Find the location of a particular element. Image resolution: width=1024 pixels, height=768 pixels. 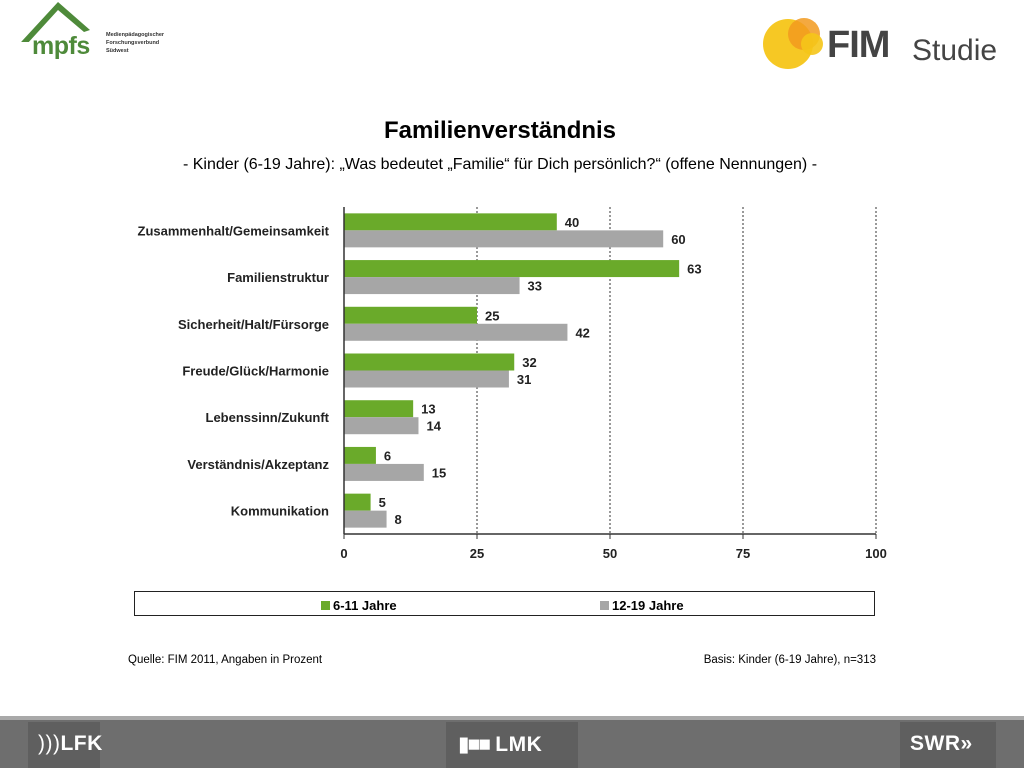

chart-legend: 6-11 Jahre 12-19 Jahre is located at coordinates (504, 603).